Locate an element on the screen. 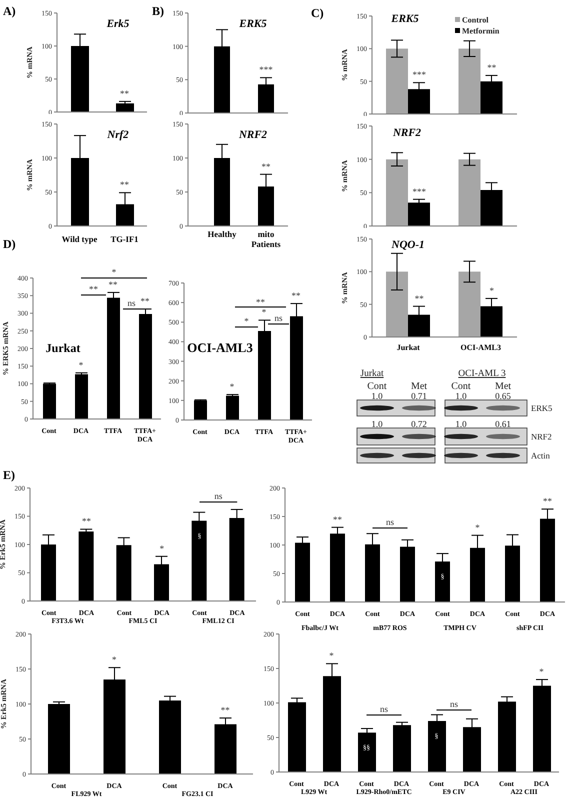 The width and height of the screenshot is (566, 799). text: C) is located at coordinates (317, 13).